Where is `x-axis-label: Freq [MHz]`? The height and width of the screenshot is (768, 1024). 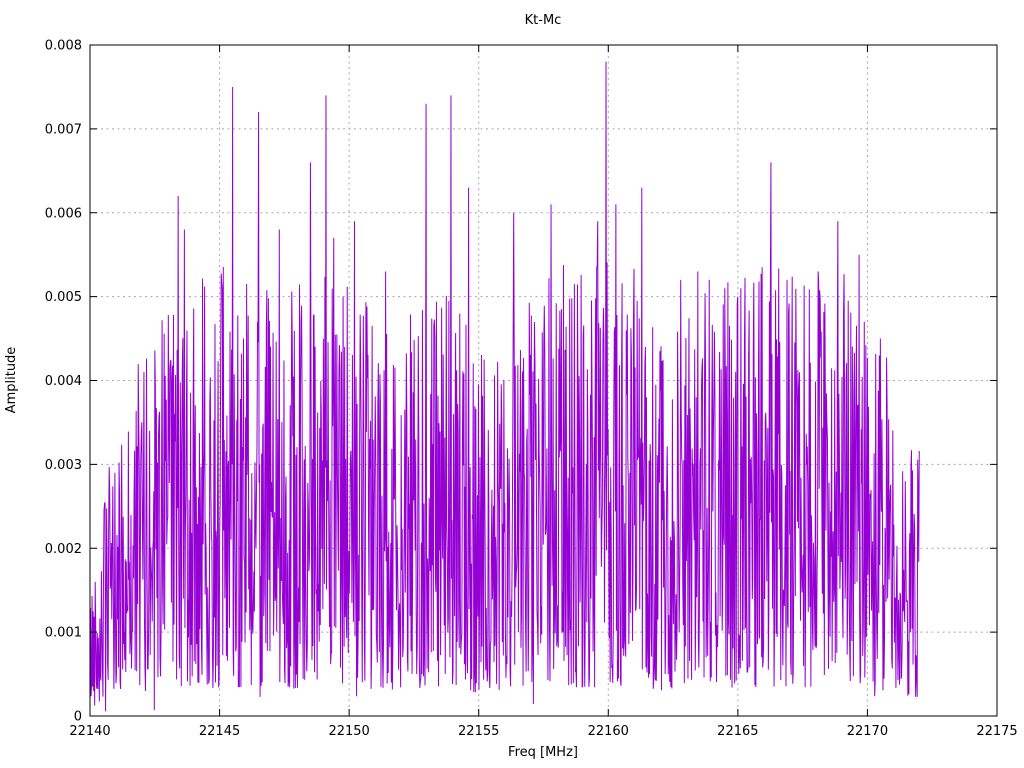 x-axis-label: Freq [MHz] is located at coordinates (543, 752).